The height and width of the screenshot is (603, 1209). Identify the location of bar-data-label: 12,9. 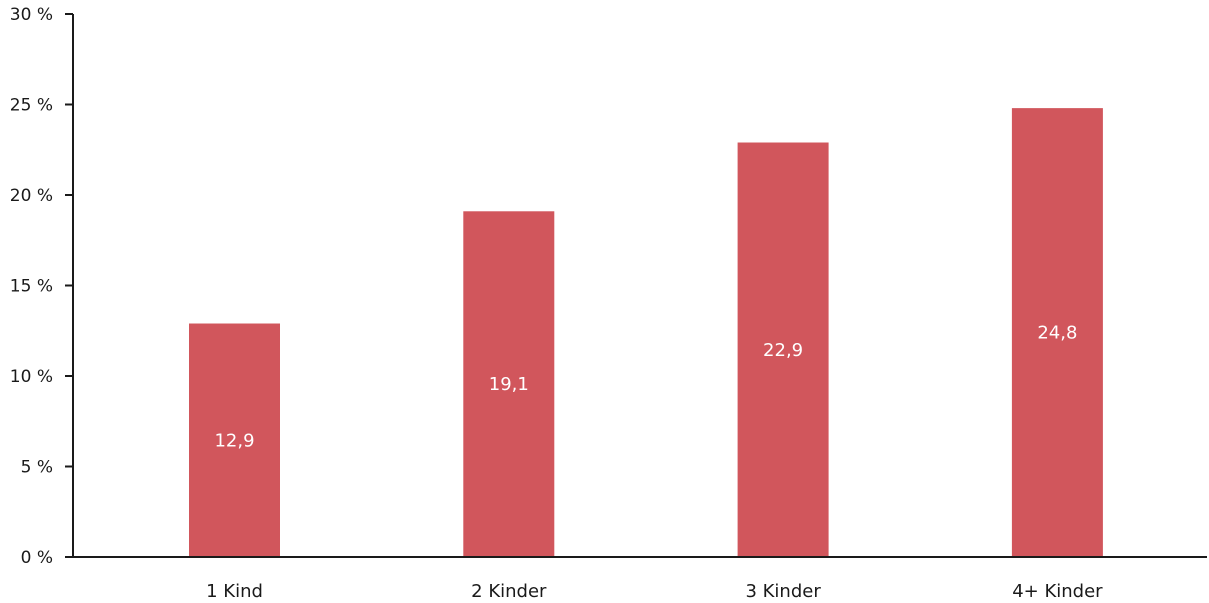
(234, 440).